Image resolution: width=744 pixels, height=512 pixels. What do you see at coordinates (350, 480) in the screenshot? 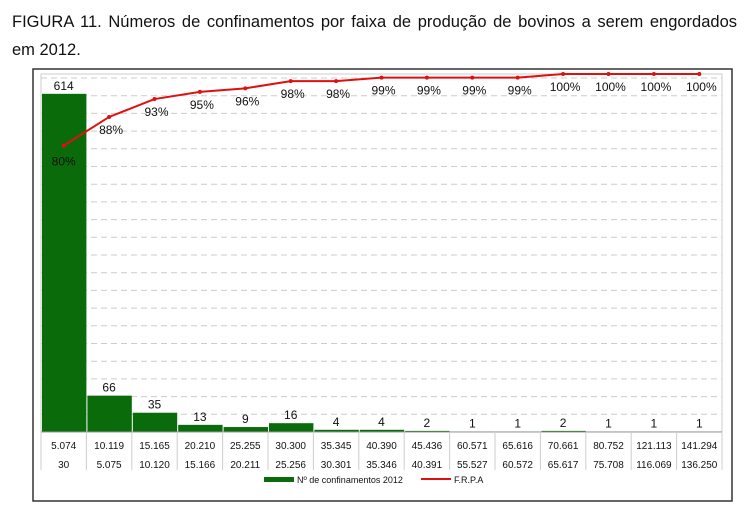
I see `legend-bar-label: Nº de confinamentos 2012` at bounding box center [350, 480].